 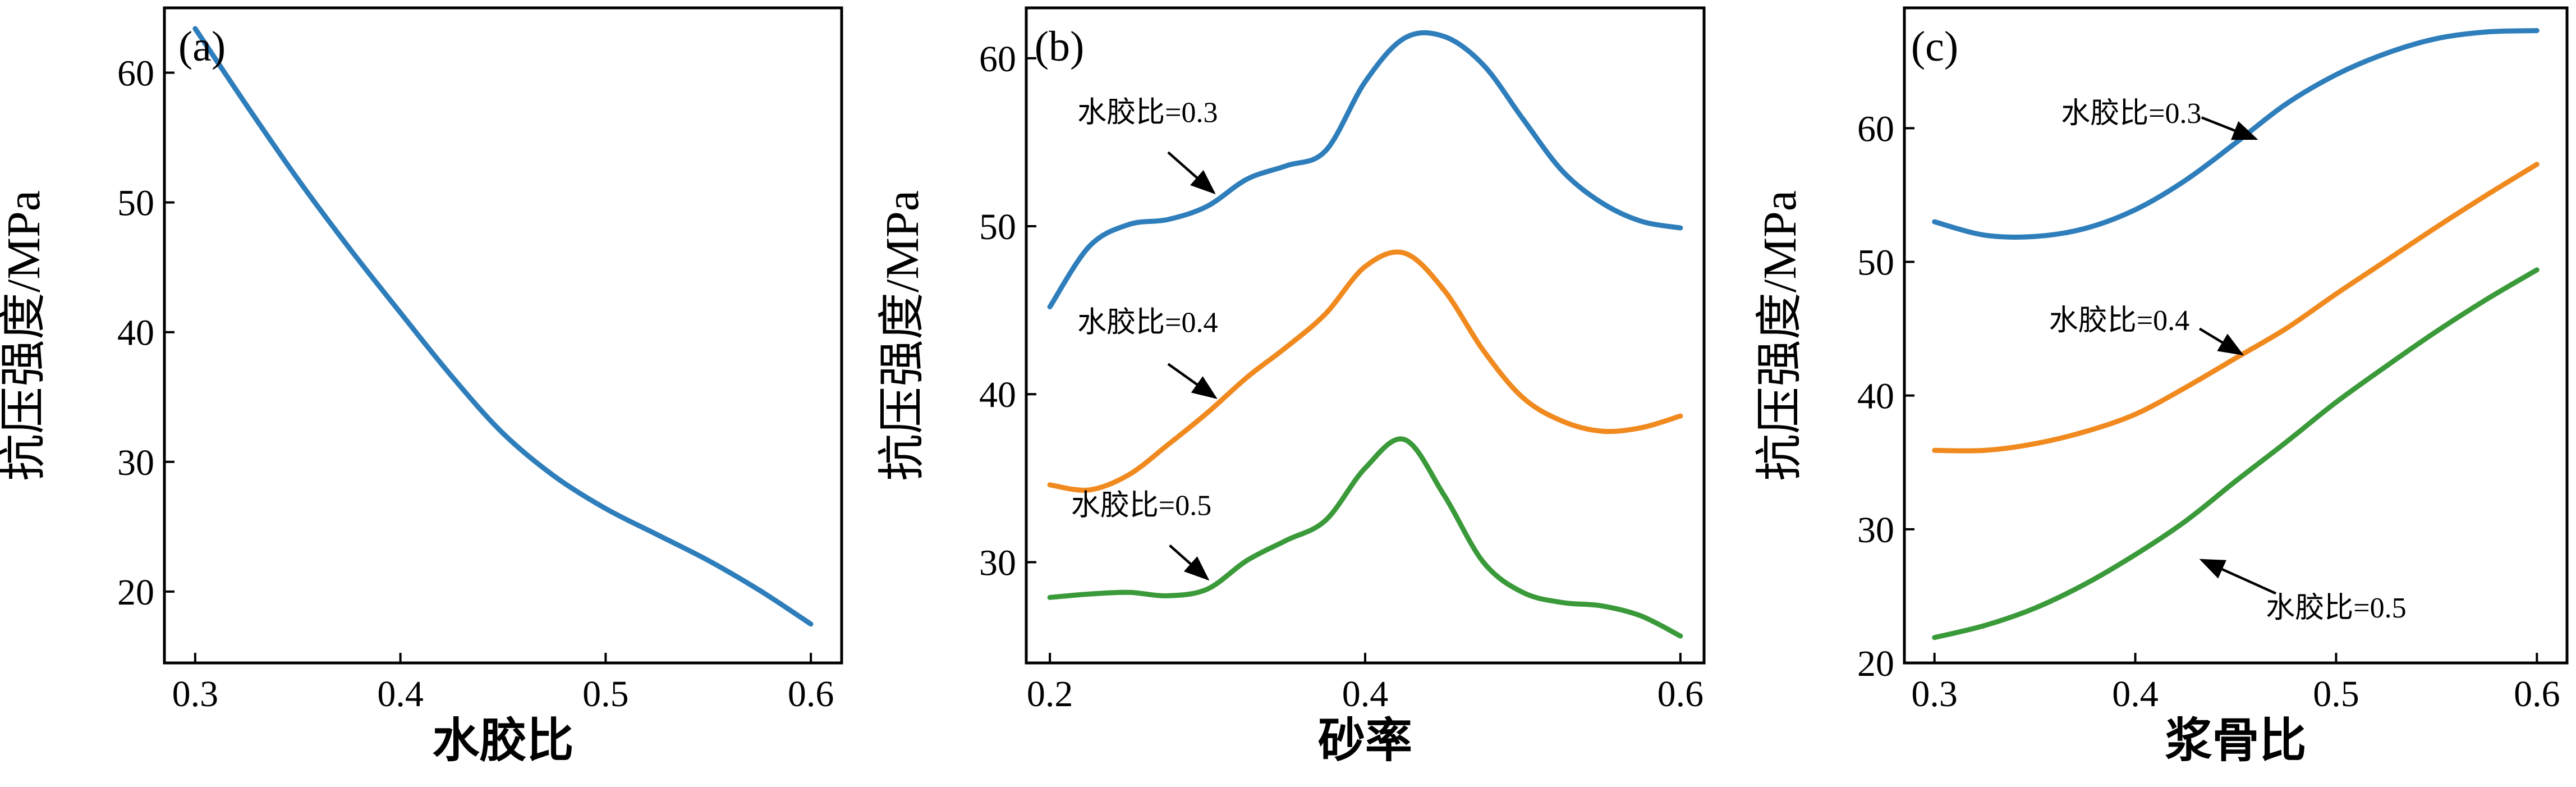 What do you see at coordinates (135, 462) in the screenshot?
I see `y-tick-label-a-2: 30` at bounding box center [135, 462].